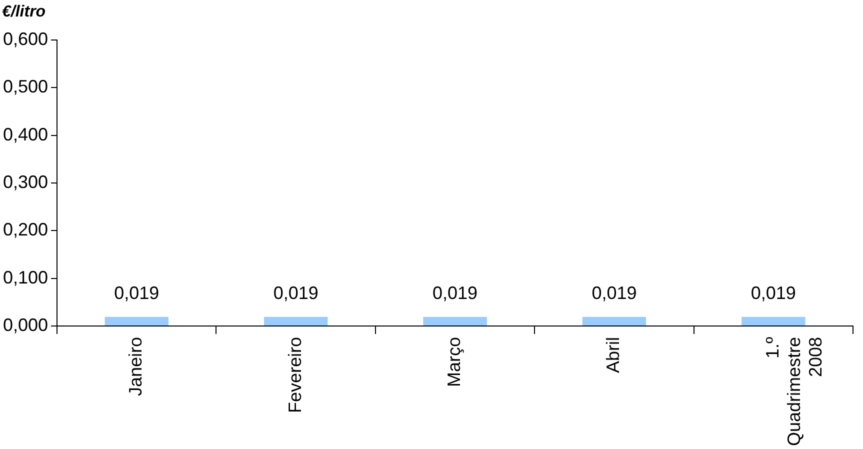  Describe the element at coordinates (25, 134) in the screenshot. I see `y-tick-label: 0,400` at that location.